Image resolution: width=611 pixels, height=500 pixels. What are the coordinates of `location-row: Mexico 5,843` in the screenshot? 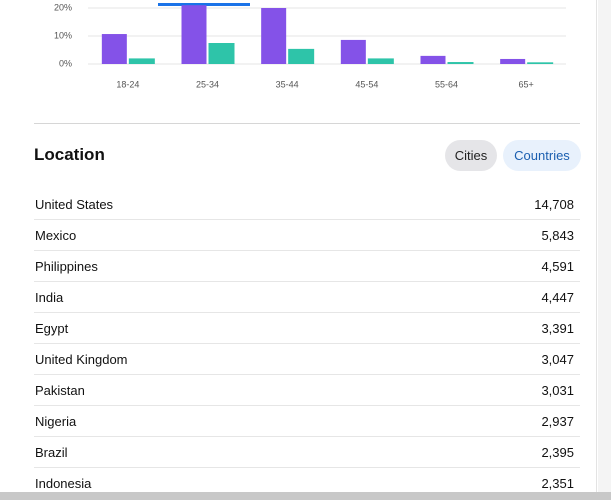 It's located at (307, 235).